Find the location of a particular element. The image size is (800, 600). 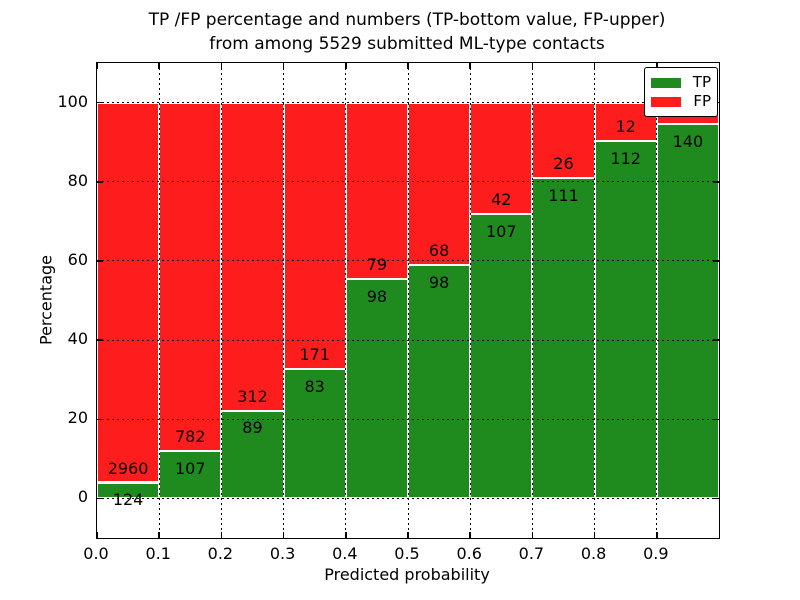

x-tick-label: 0.8 is located at coordinates (593, 553).